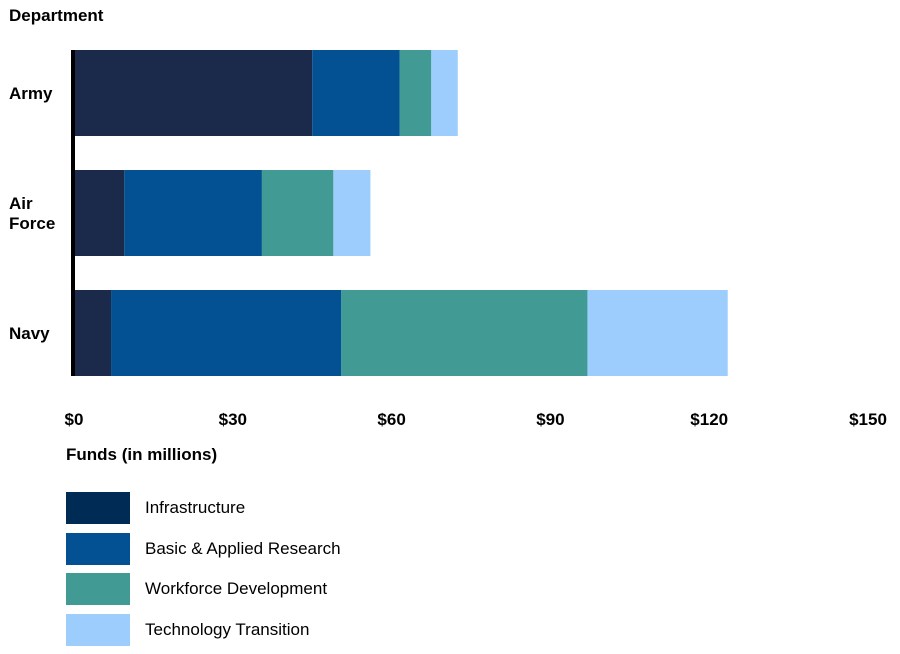 The image size is (900, 654). Describe the element at coordinates (193, 93) in the screenshot. I see `bar-army-infrastructure` at that location.